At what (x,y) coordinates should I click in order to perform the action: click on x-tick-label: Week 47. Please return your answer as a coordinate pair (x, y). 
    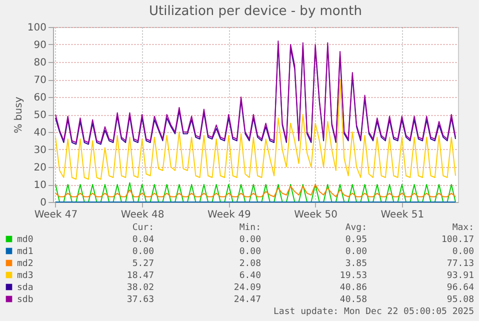
    Looking at the image, I should click on (56, 215).